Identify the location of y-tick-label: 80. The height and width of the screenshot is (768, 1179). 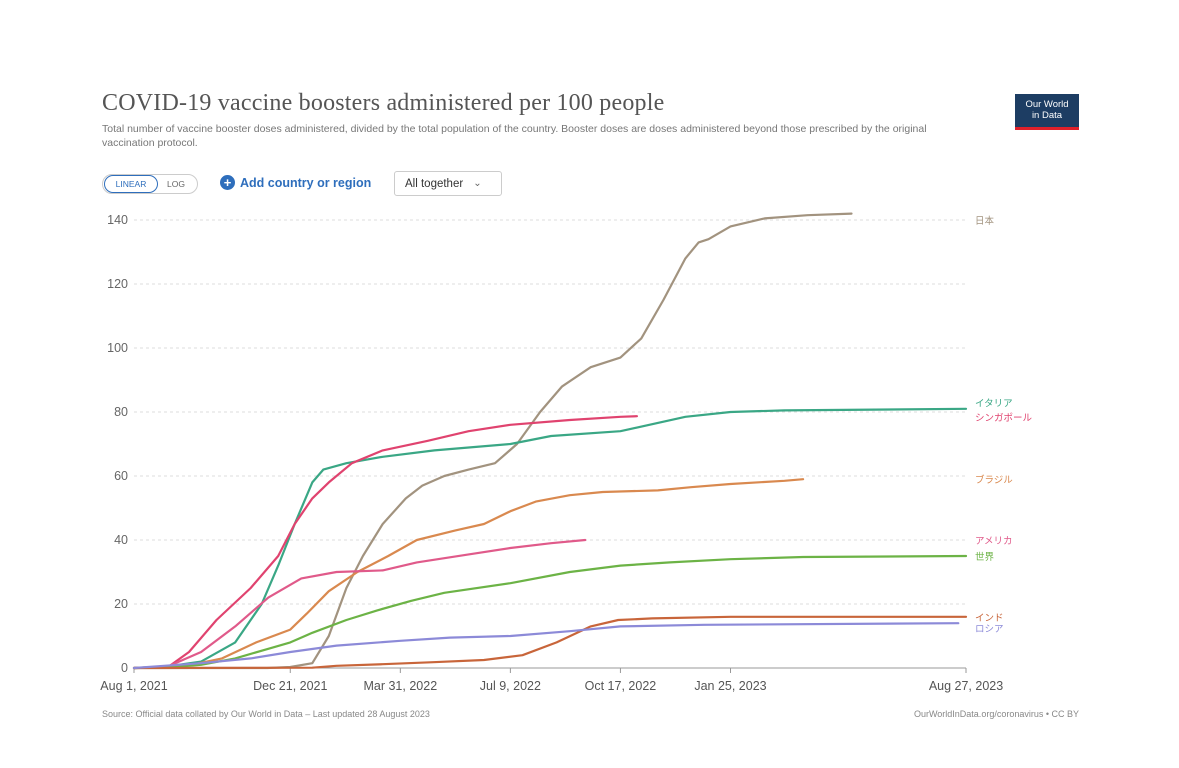
(121, 412).